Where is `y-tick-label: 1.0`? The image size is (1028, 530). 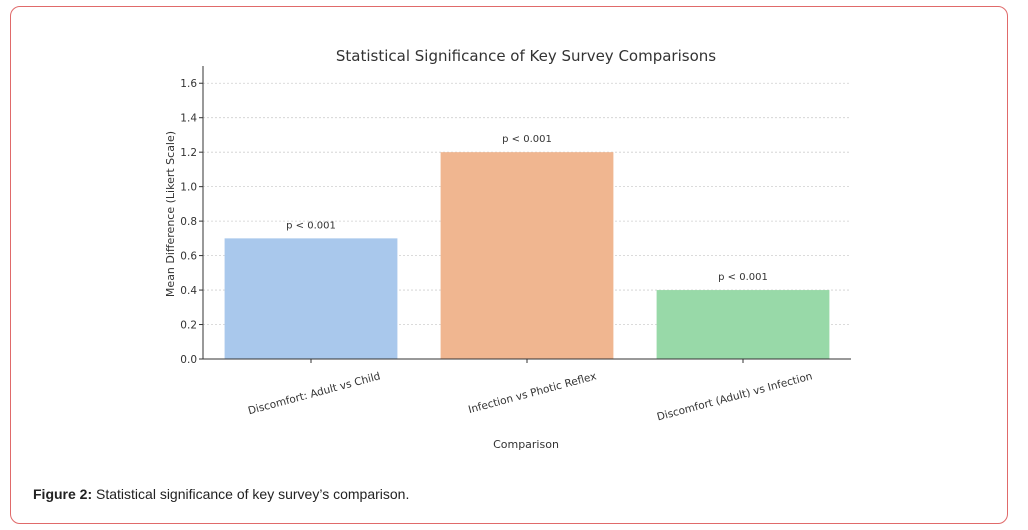
y-tick-label: 1.0 is located at coordinates (188, 188).